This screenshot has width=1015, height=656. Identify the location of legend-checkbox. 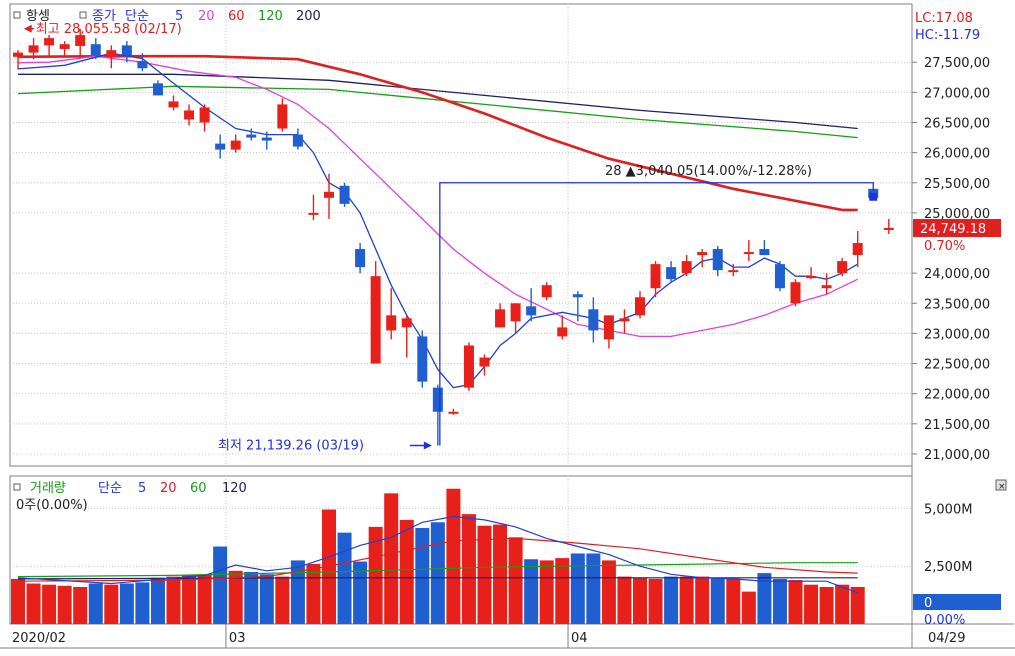
(83, 15).